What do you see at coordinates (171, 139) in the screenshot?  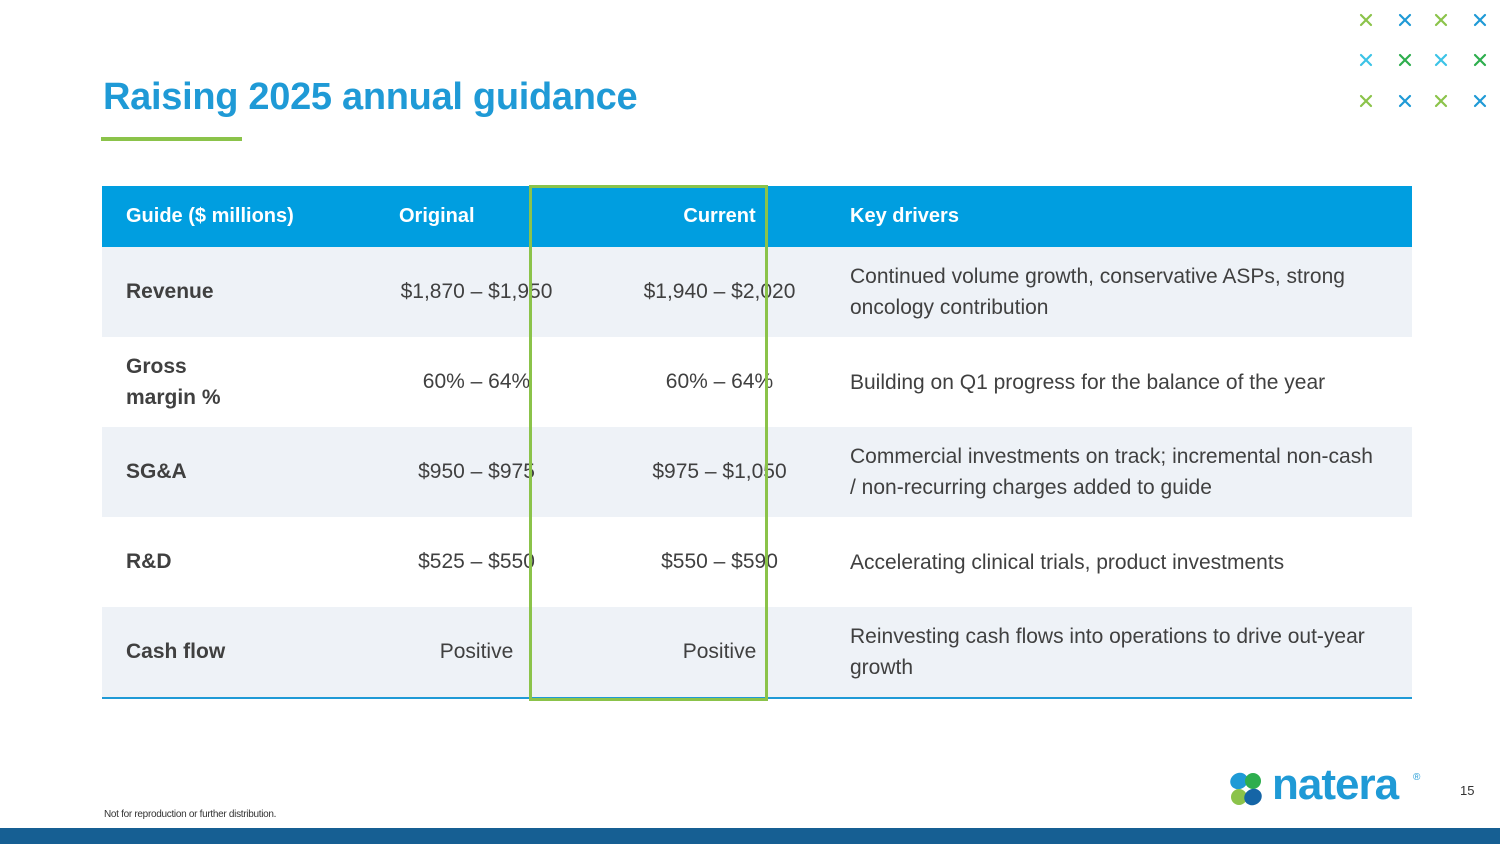 I see `title-underline` at bounding box center [171, 139].